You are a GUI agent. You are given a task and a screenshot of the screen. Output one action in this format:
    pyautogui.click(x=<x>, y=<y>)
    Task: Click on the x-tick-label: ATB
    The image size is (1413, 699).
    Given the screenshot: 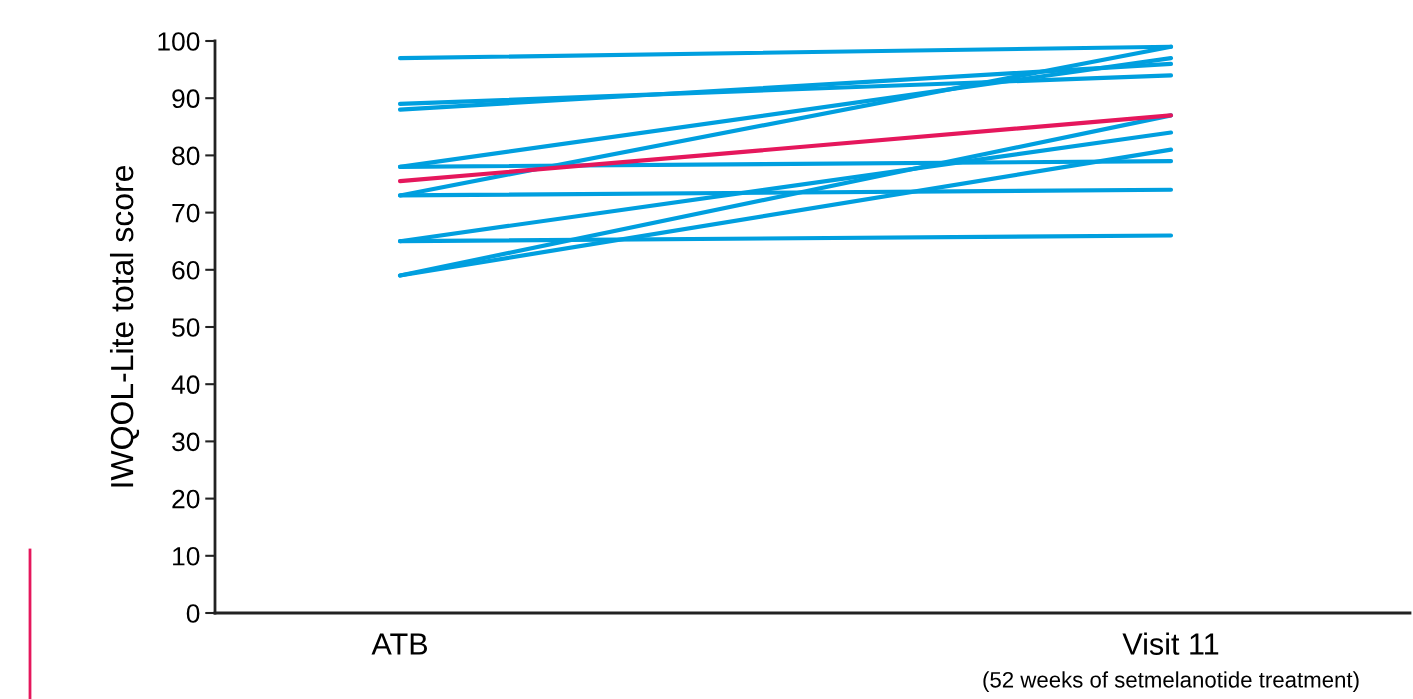 What is the action you would take?
    pyautogui.click(x=399, y=644)
    